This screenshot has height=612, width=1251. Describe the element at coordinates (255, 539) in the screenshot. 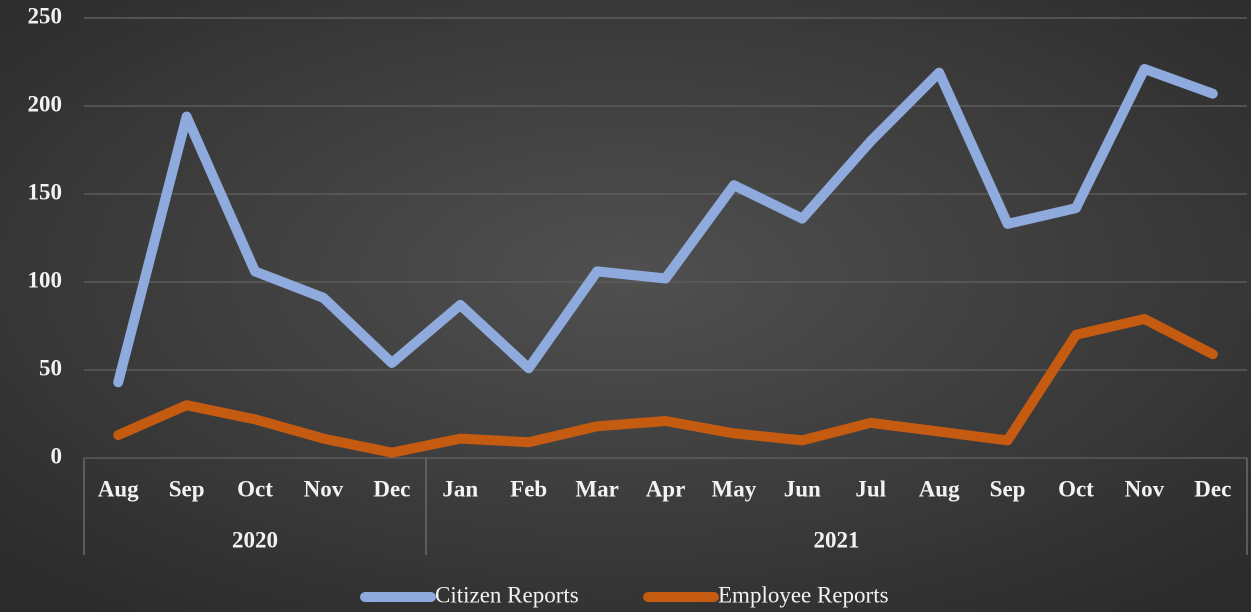

I see `group-label: 2020` at that location.